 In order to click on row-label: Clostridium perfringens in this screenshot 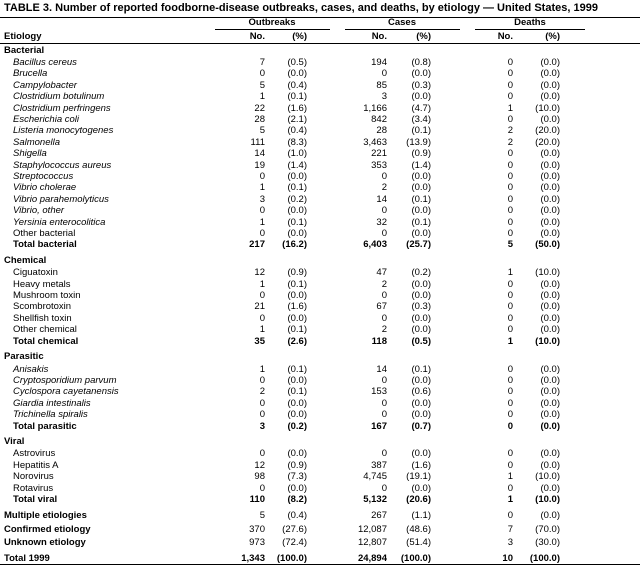, I will do `click(62, 108)`.